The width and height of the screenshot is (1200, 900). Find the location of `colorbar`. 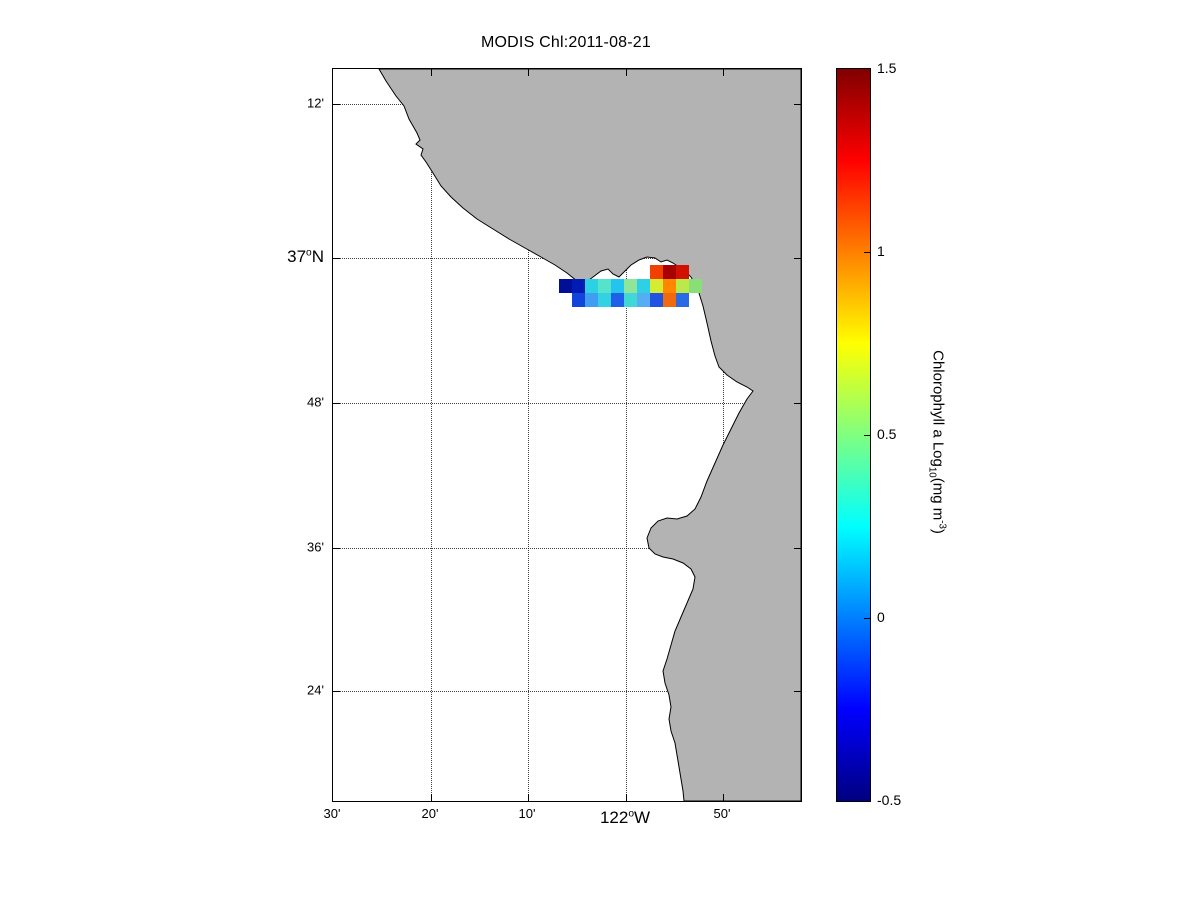

colorbar is located at coordinates (853, 435).